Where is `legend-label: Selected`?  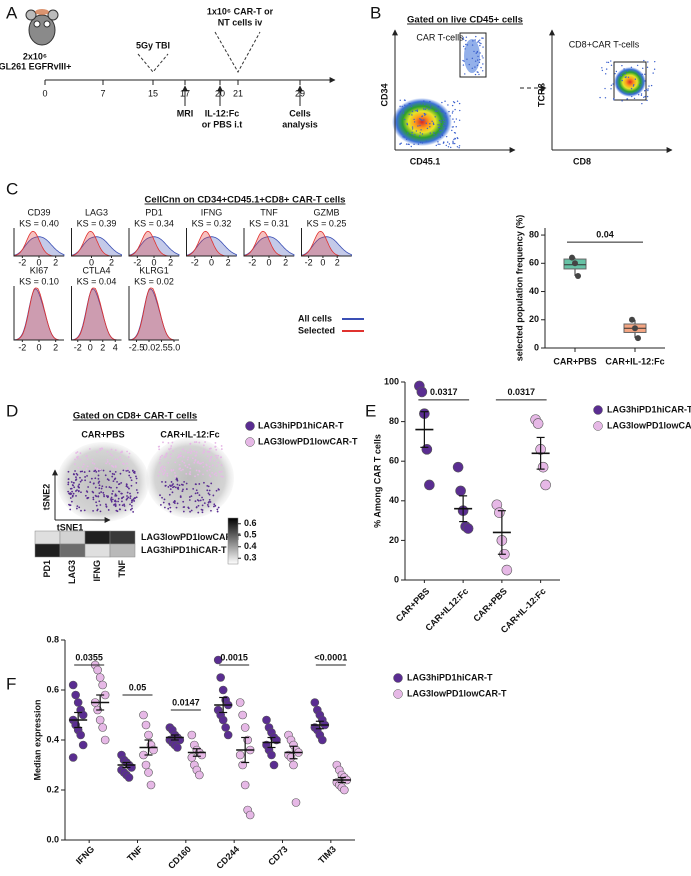
legend-label: Selected is located at coordinates (316, 330).